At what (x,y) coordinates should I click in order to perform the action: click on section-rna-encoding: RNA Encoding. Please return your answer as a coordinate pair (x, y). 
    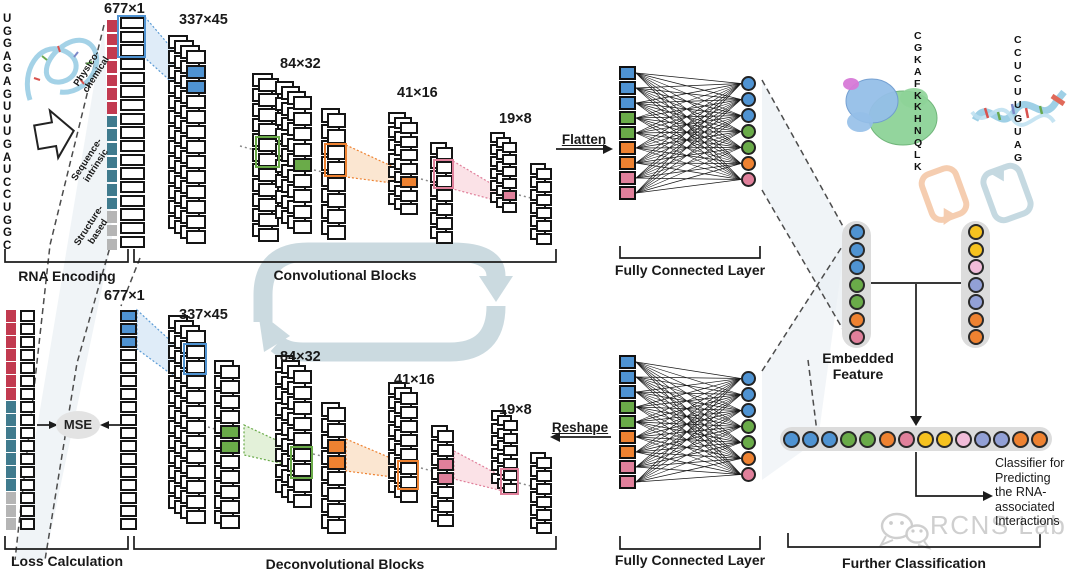
    Looking at the image, I should click on (67, 276).